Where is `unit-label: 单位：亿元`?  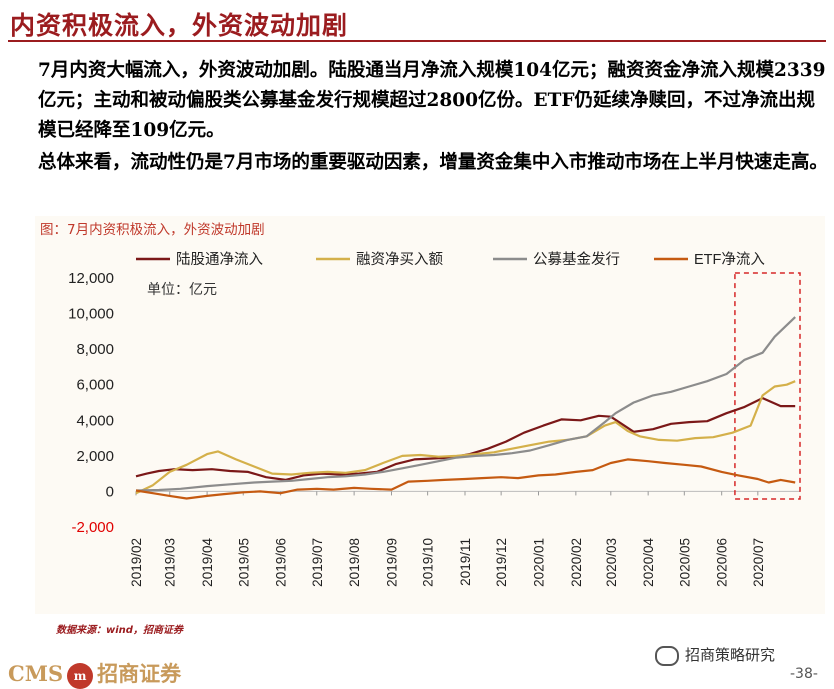 unit-label: 单位：亿元 is located at coordinates (182, 289).